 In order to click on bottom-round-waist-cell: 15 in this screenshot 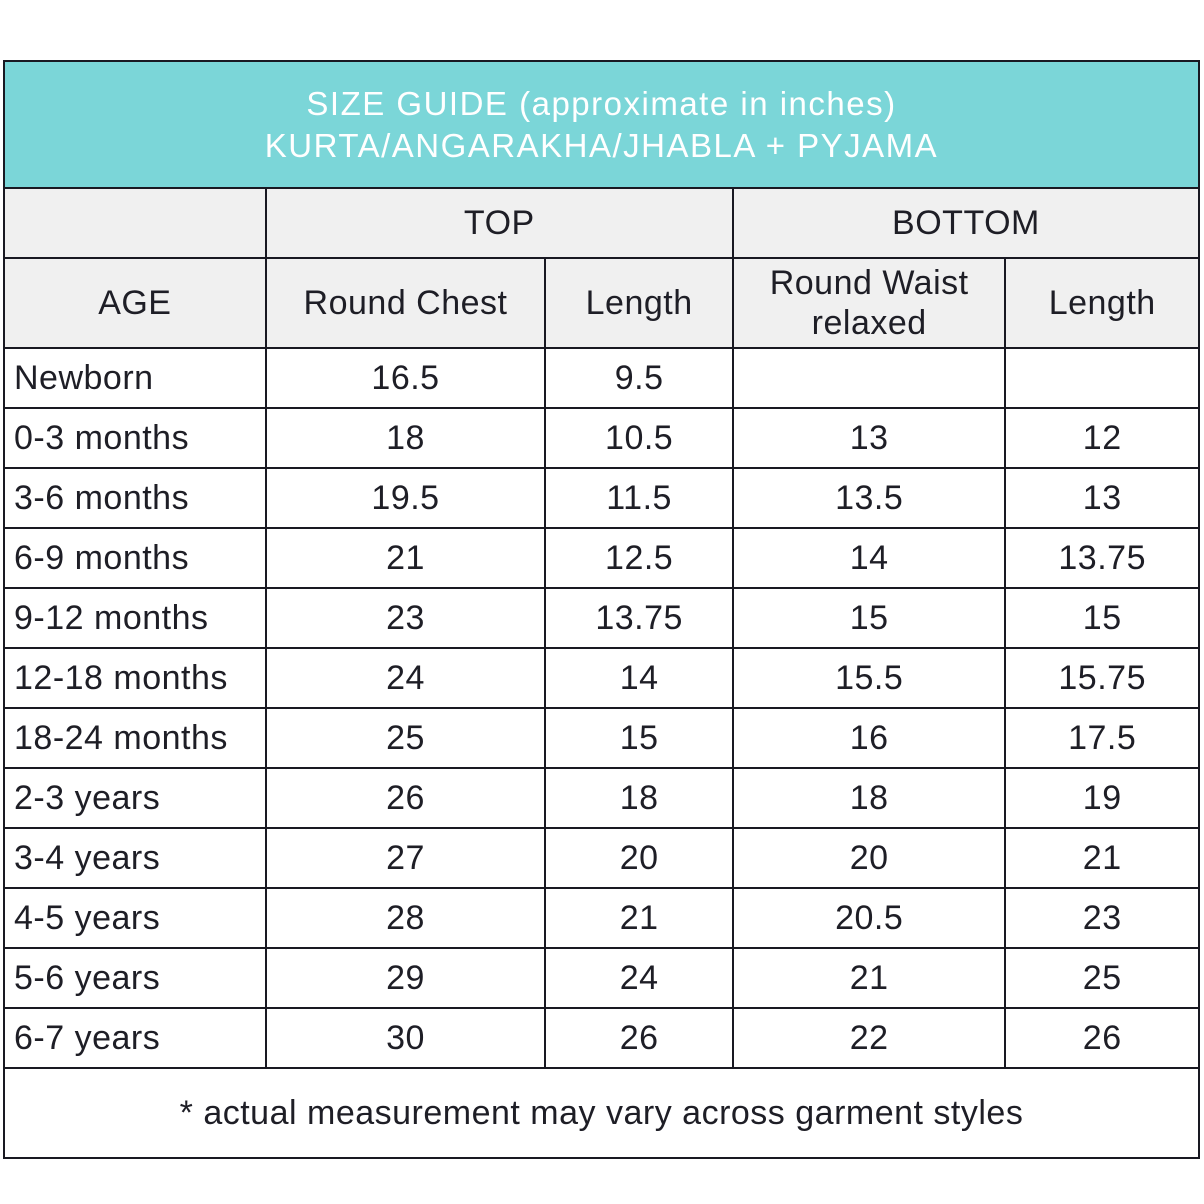, I will do `click(869, 618)`.